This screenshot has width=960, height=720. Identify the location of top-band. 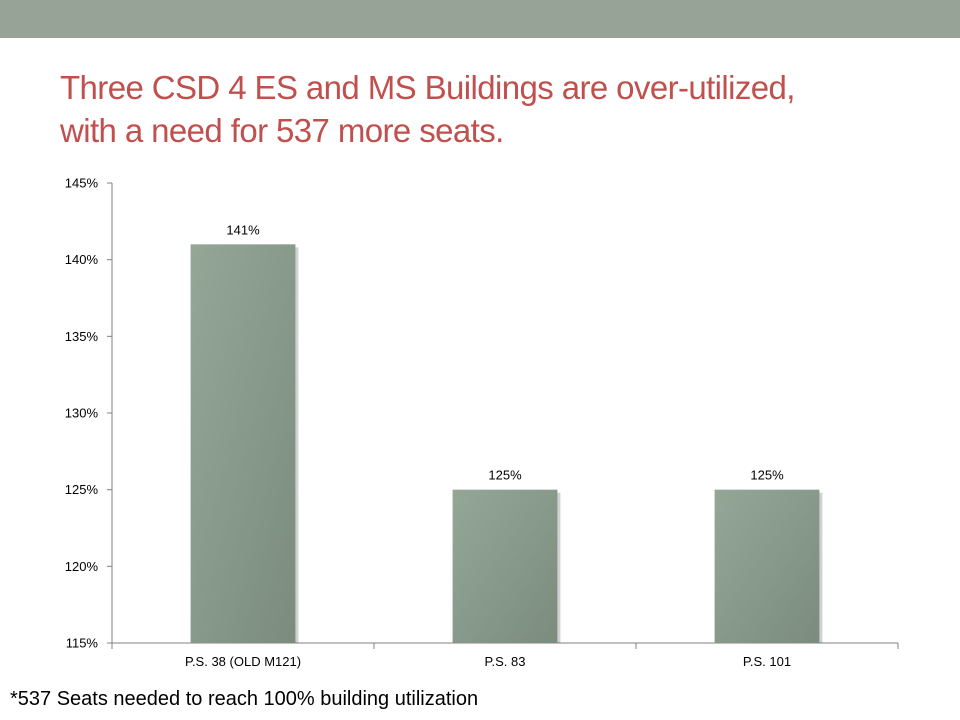
(480, 19).